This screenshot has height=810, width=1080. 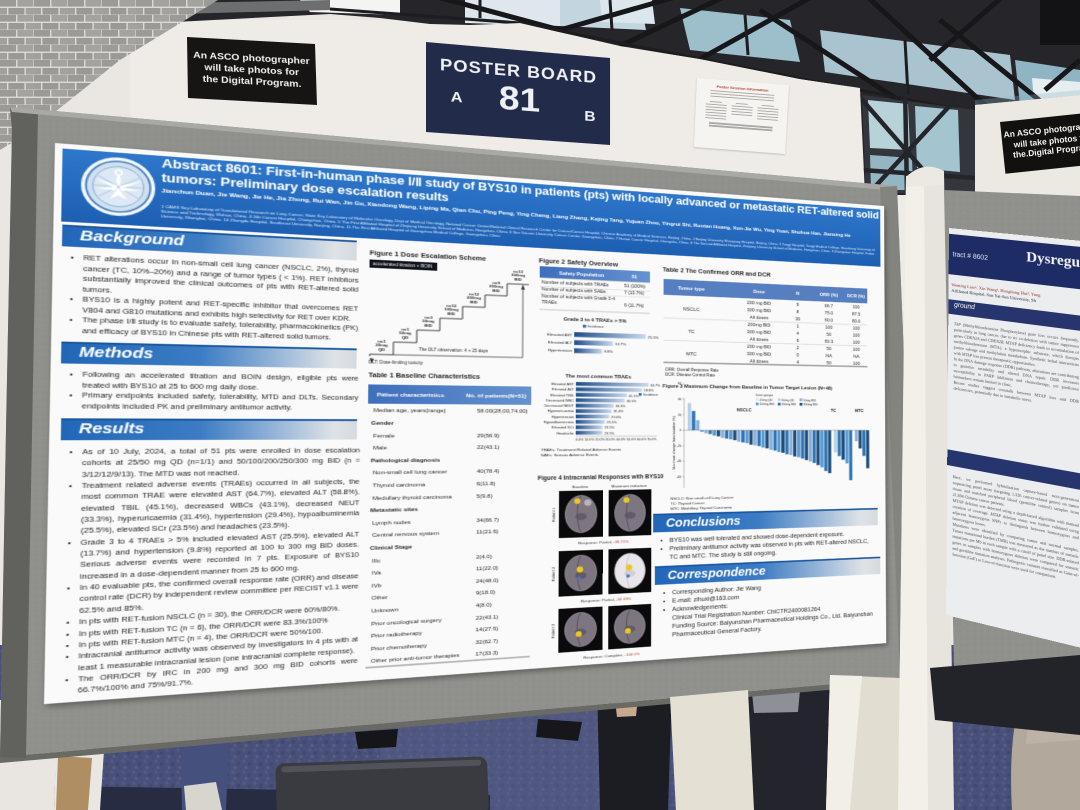 What do you see at coordinates (579, 262) in the screenshot?
I see `svg-text: Figure 2 Safety Overview` at bounding box center [579, 262].